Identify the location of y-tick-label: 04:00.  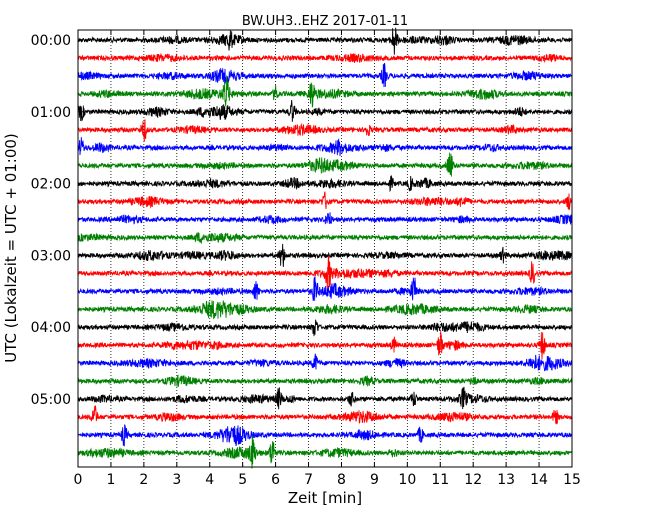
(51, 328).